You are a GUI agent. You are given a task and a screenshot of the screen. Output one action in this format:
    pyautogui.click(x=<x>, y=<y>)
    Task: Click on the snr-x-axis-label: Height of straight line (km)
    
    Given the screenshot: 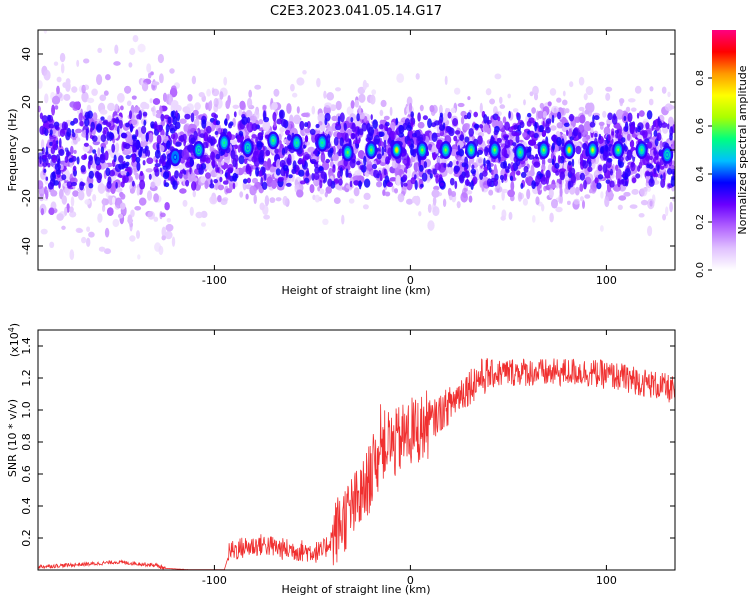 What is the action you would take?
    pyautogui.click(x=355, y=589)
    